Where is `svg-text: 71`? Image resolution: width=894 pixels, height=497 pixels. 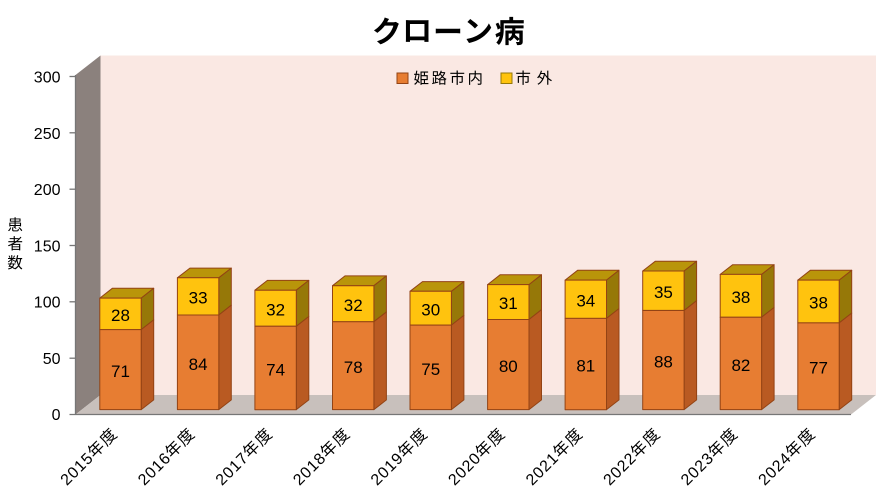
svg-text: 71 is located at coordinates (120, 371).